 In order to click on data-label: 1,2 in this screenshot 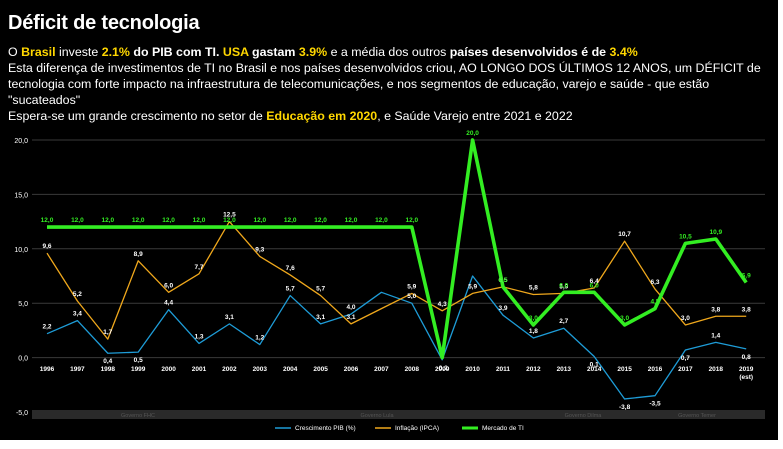, I will do `click(259, 338)`.